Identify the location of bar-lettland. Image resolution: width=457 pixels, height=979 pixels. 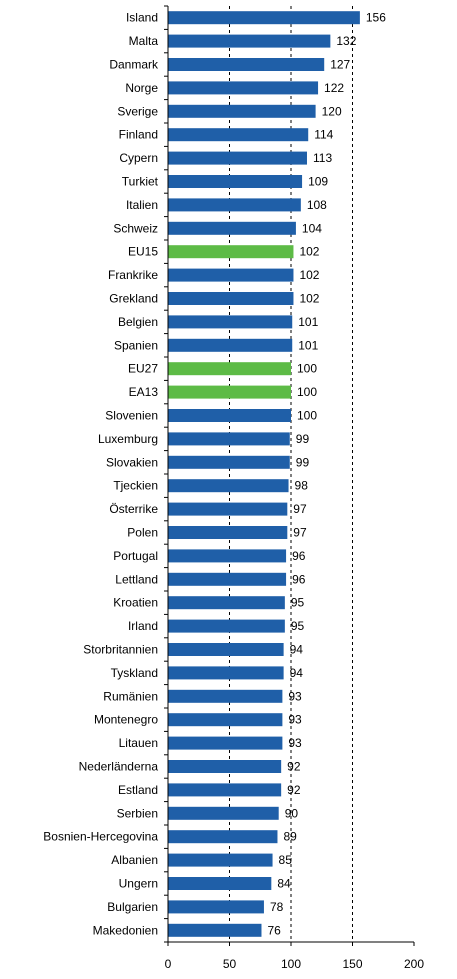
(227, 579).